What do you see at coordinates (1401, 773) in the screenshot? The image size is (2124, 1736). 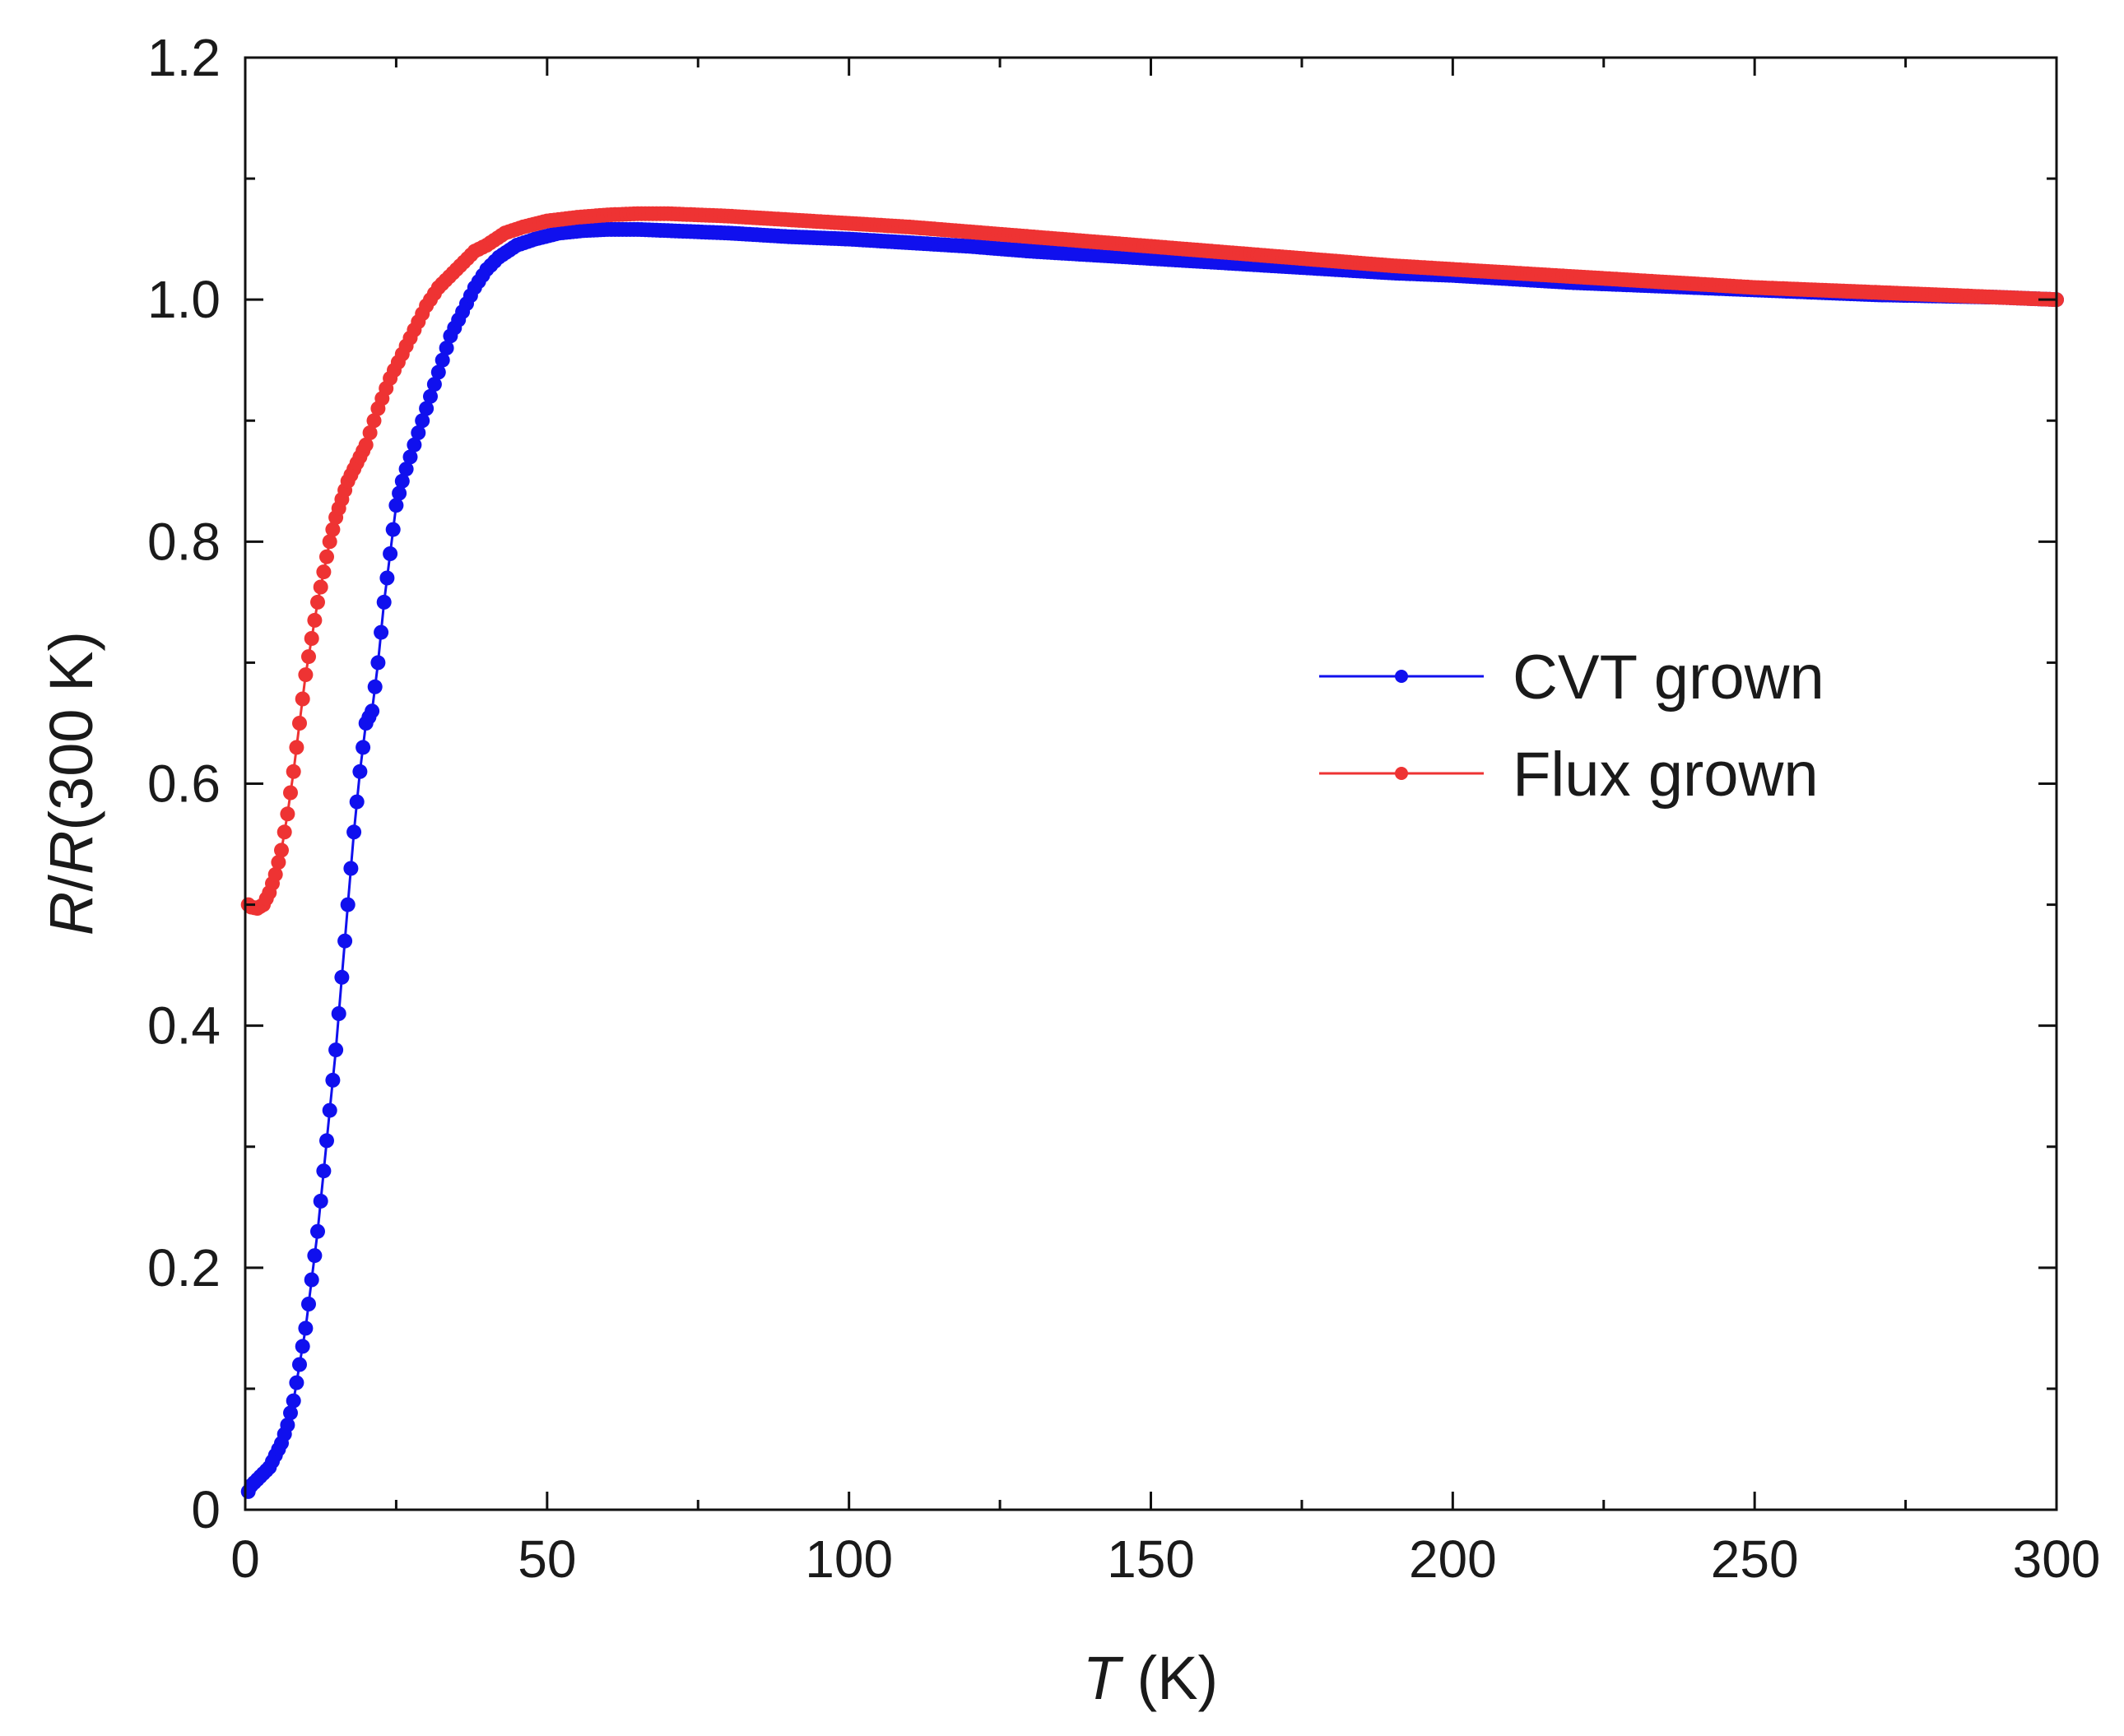 I see `legend-marker-flux` at bounding box center [1401, 773].